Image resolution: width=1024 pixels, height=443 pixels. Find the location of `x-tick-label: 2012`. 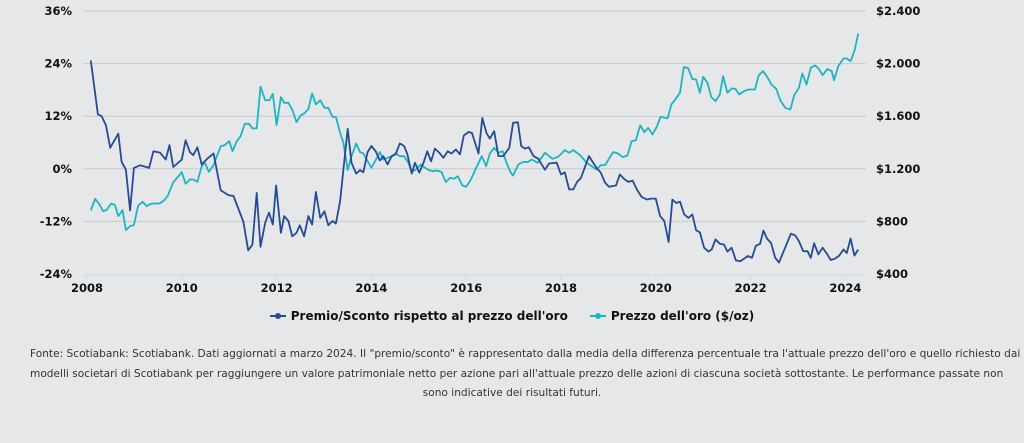

x-tick-label: 2012 is located at coordinates (277, 288).